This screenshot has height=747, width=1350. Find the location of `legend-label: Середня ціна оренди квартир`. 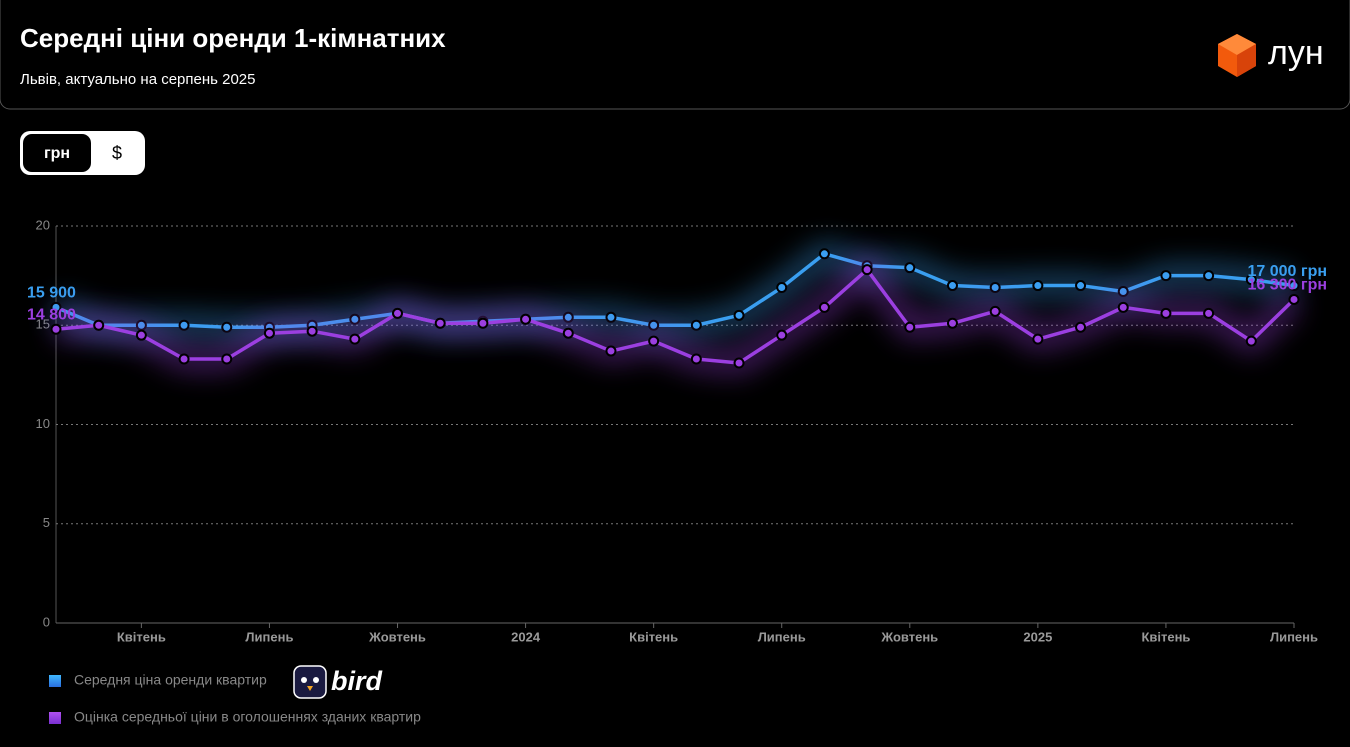

legend-label: Середня ціна оренди квартир is located at coordinates (170, 680).